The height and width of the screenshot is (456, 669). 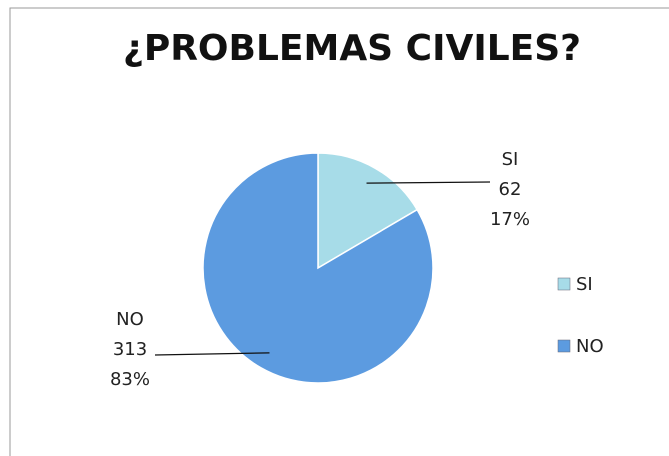 What do you see at coordinates (130, 379) in the screenshot?
I see `data-label-percent: 83%` at bounding box center [130, 379].